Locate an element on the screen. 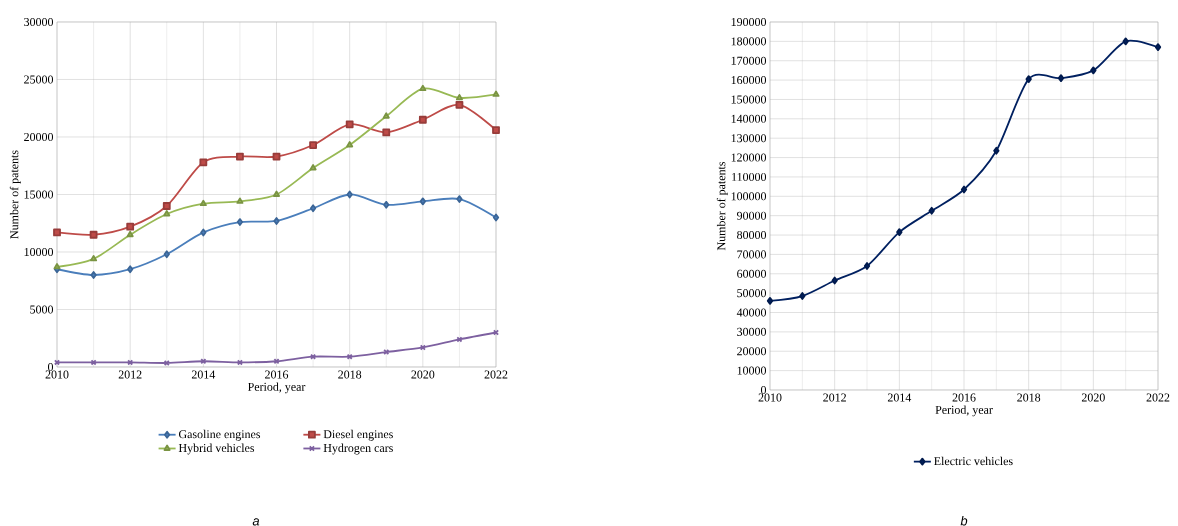 The image size is (1178, 526). y-tick-label: 110000 is located at coordinates (749, 176).